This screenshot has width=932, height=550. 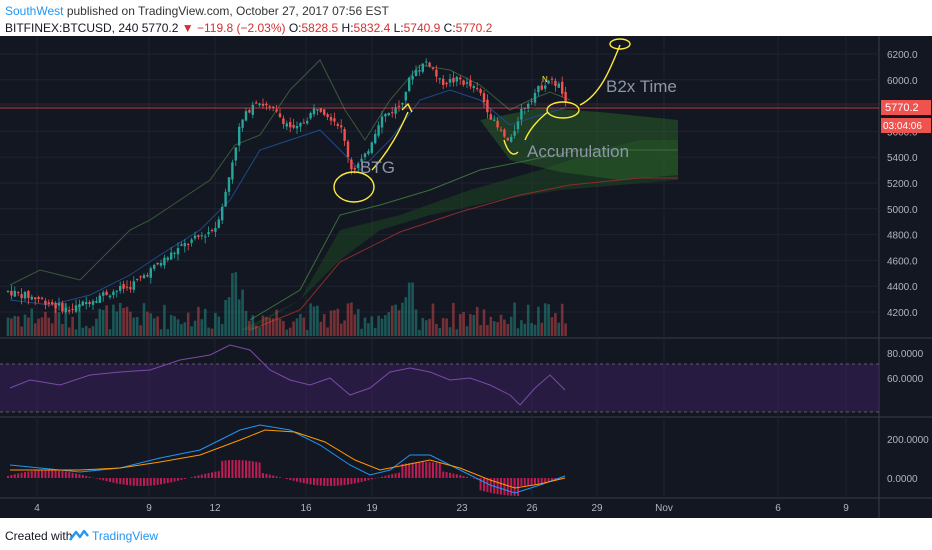 I want to click on price-tick: 5400.0, so click(x=902, y=158).